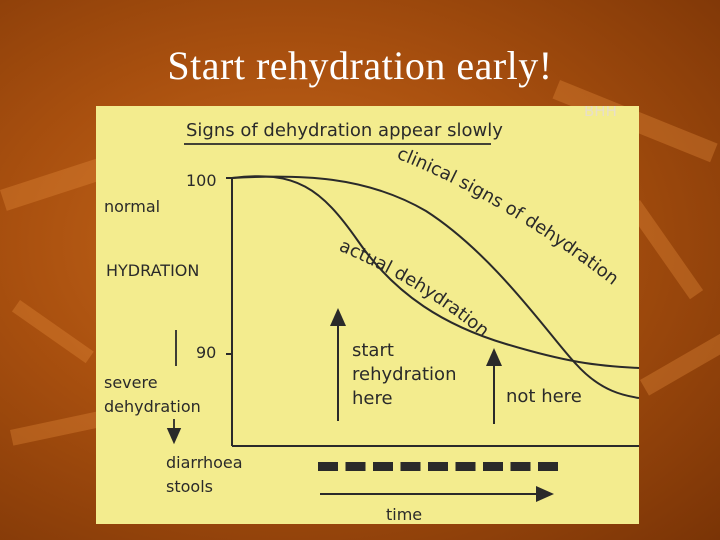 The image size is (720, 540). I want to click on y-tick-label-90: 90, so click(206, 352).